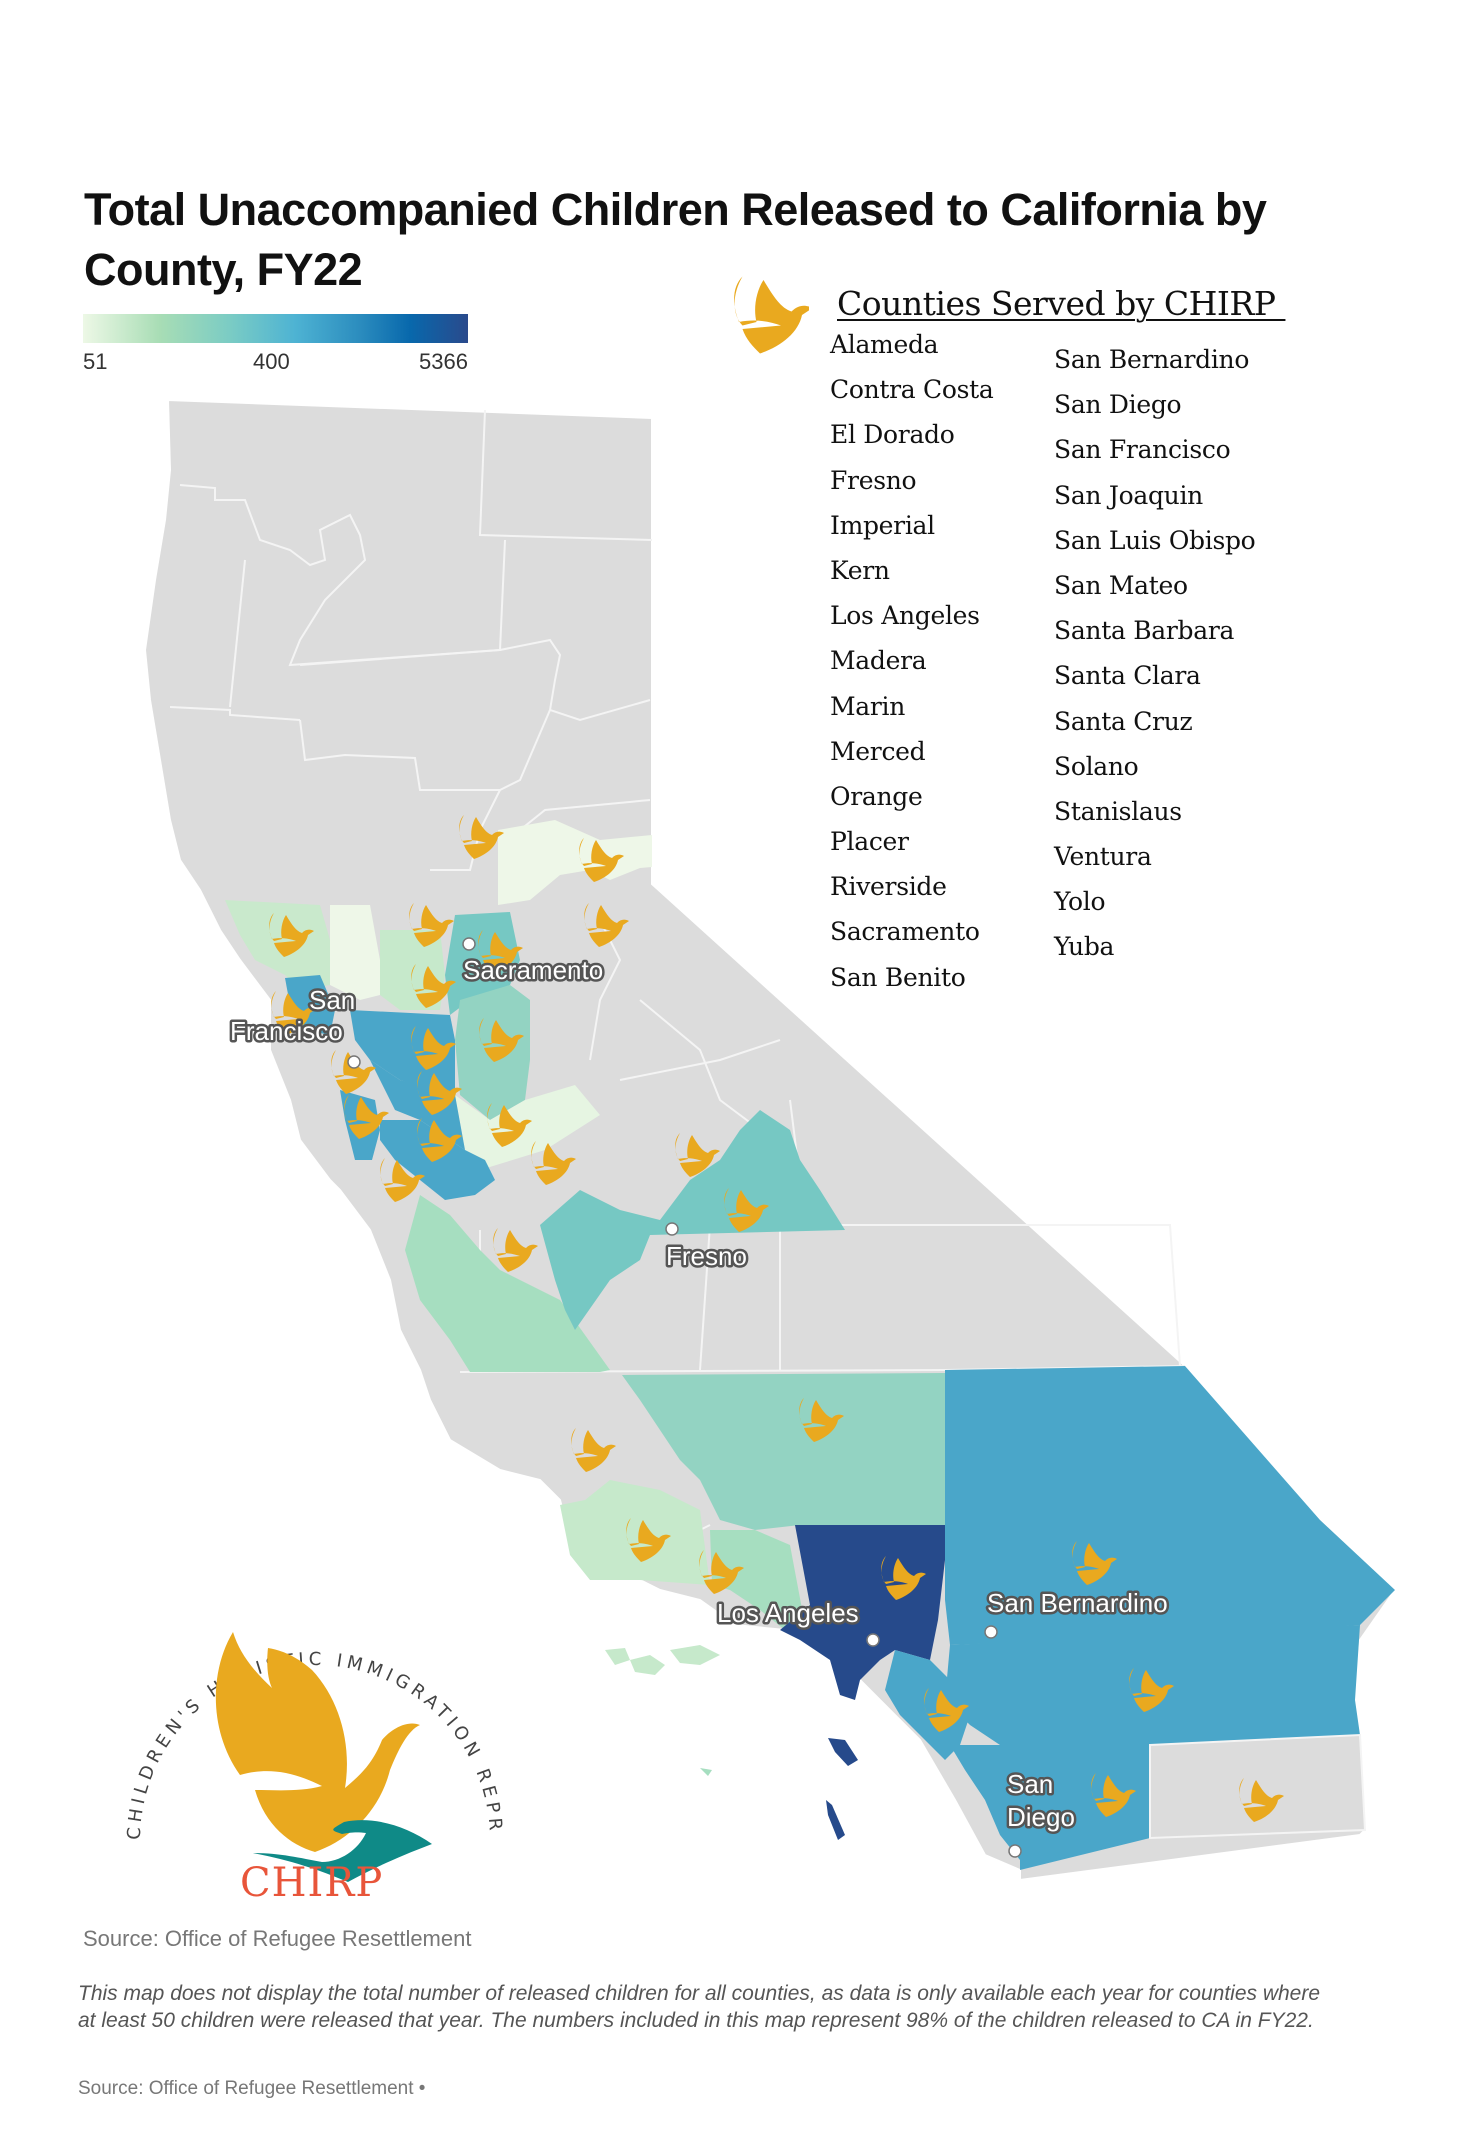 This screenshot has width=1476, height=2138. I want to click on legend-max-label: 5366, so click(443, 361).